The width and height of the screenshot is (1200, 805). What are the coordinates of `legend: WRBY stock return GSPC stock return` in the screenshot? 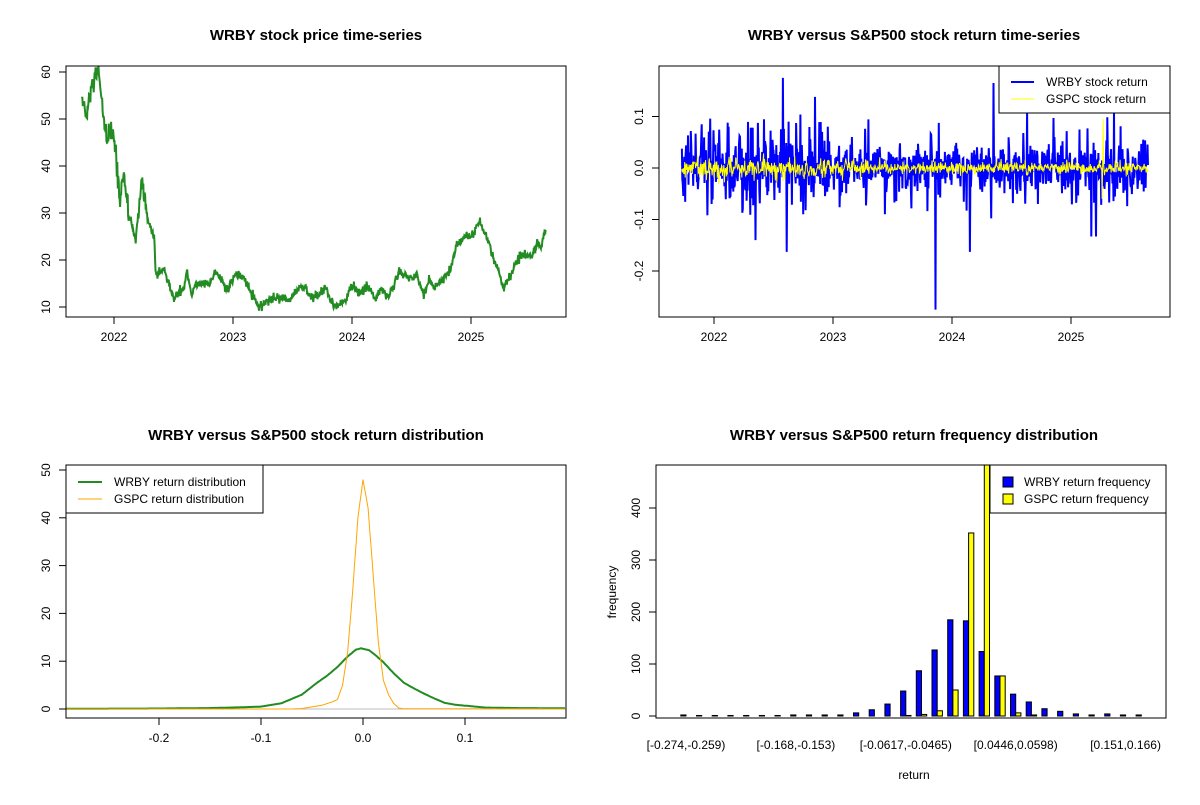 It's located at (1084, 89).